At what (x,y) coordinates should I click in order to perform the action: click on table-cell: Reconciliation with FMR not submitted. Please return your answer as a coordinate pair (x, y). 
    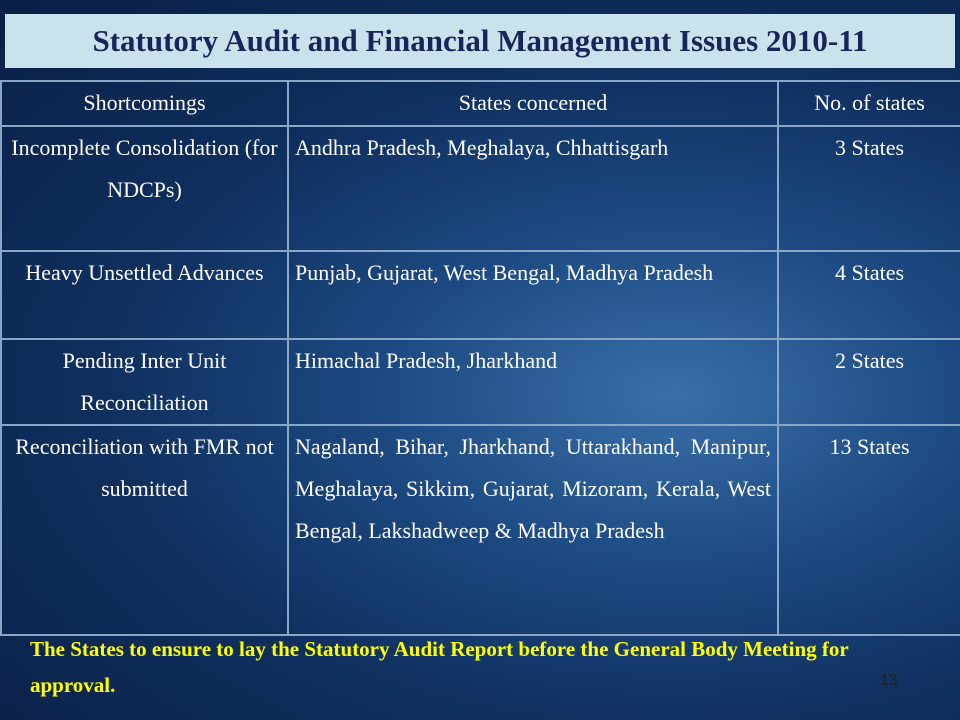
    Looking at the image, I should click on (144, 530).